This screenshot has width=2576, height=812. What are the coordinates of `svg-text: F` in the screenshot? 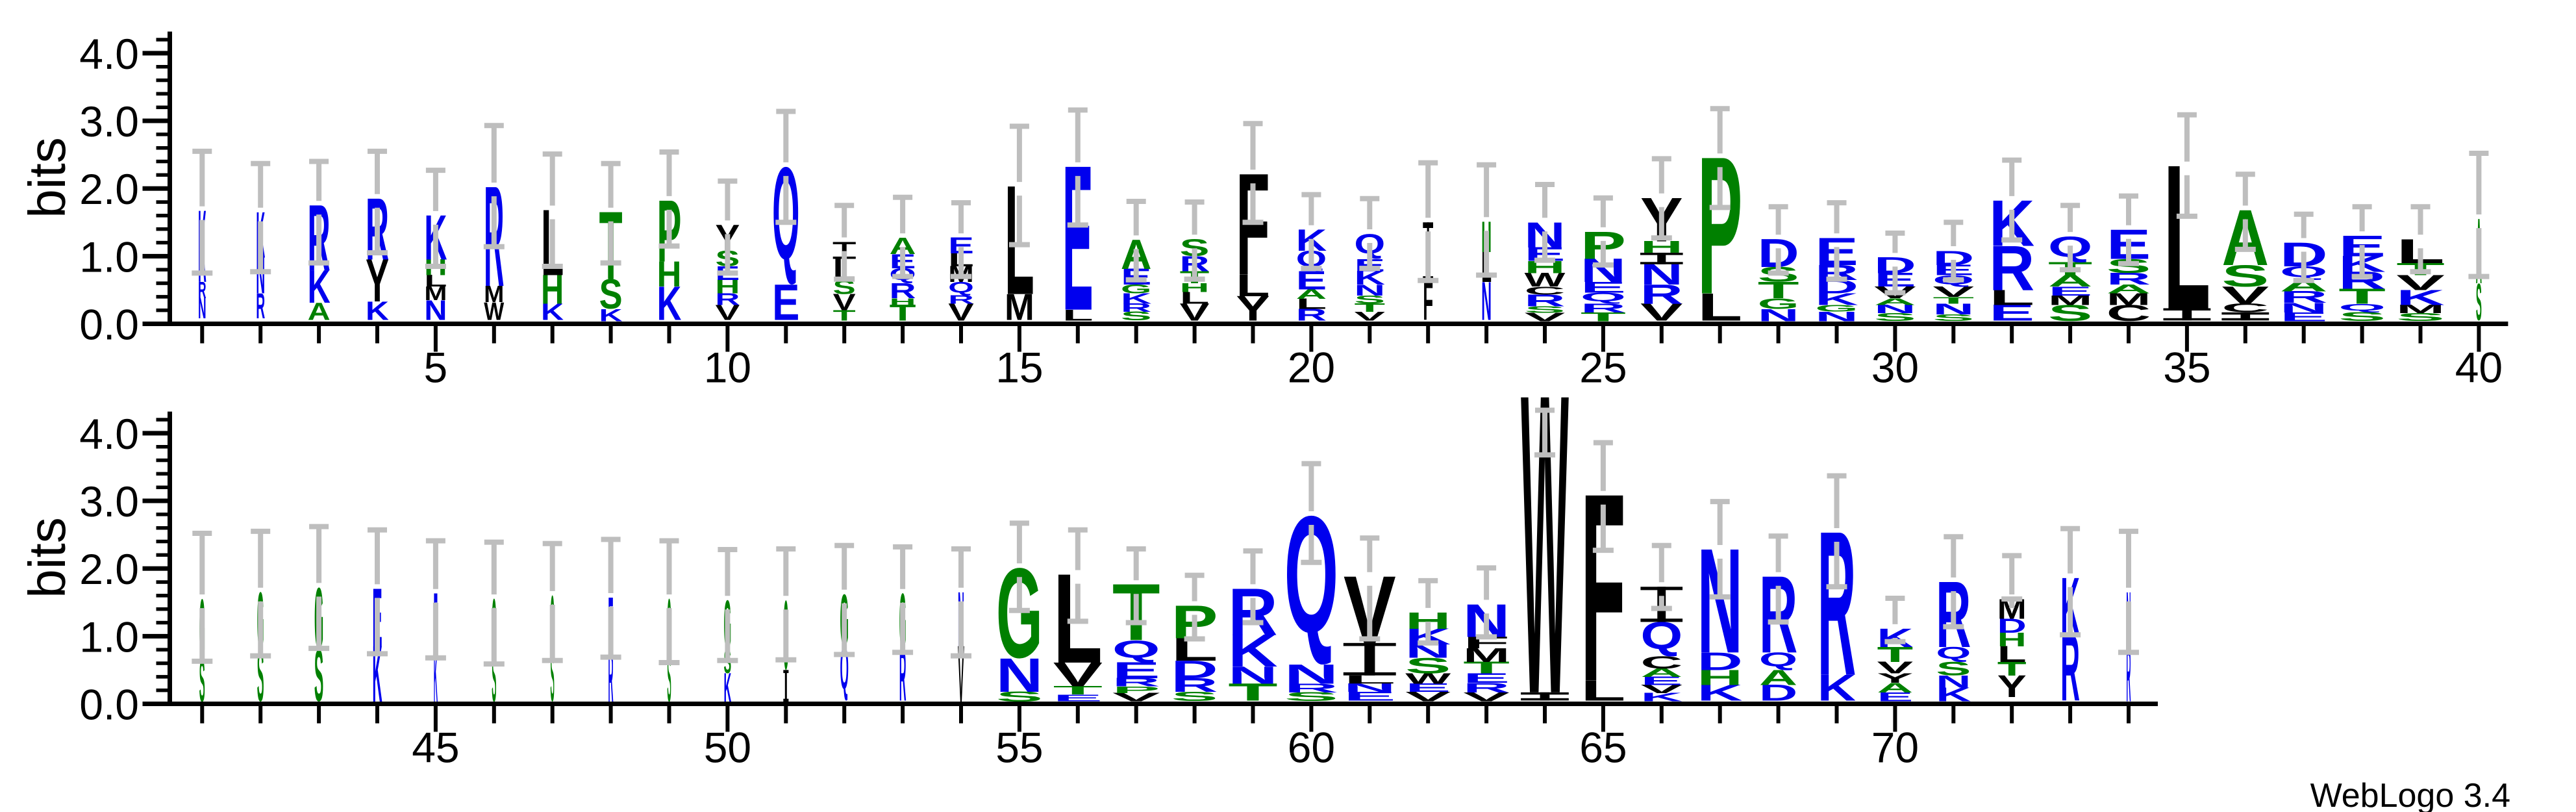 It's located at (1428, 301).